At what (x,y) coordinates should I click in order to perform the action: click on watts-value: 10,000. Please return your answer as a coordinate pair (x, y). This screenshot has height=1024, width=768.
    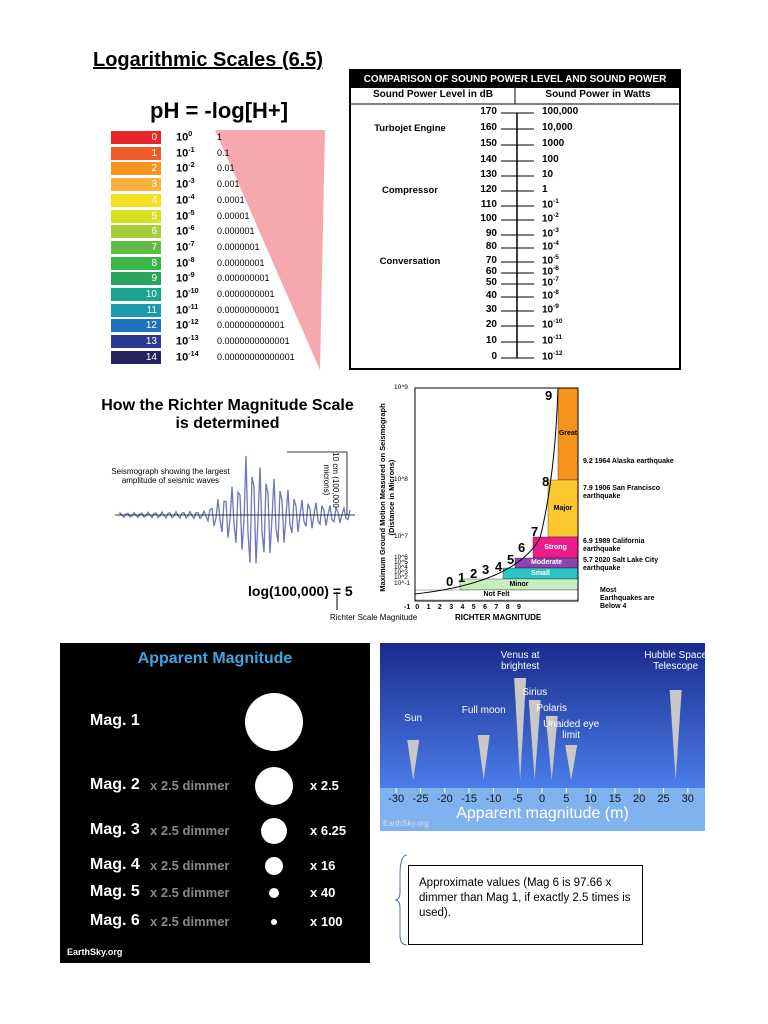
    Looking at the image, I should click on (557, 127).